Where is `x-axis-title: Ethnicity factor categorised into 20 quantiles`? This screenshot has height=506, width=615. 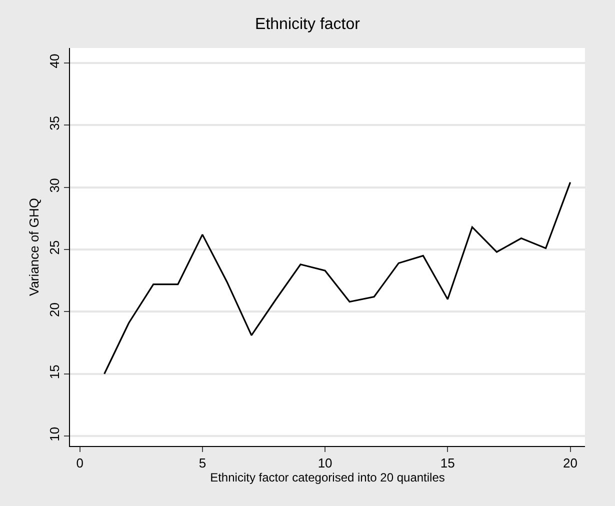
x-axis-title: Ethnicity factor categorised into 20 quantiles is located at coordinates (327, 477).